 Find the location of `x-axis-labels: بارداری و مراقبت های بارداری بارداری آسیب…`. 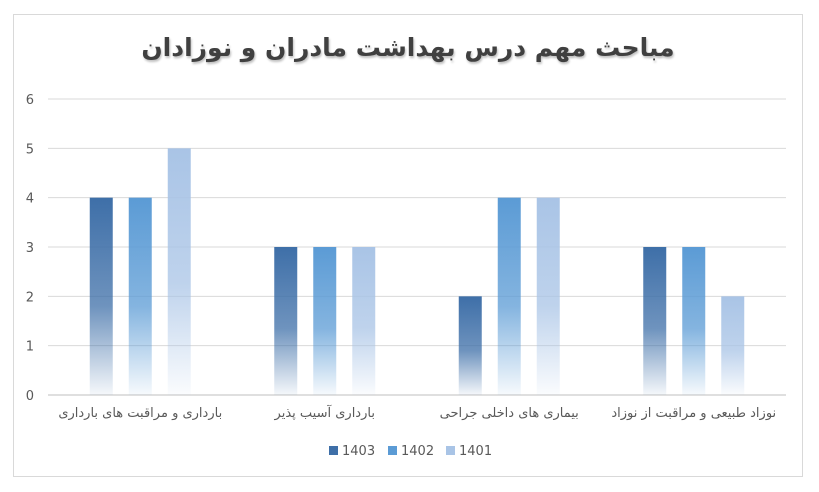

x-axis-labels: بارداری و مراقبت های بارداری بارداری آسیب… is located at coordinates (417, 412).